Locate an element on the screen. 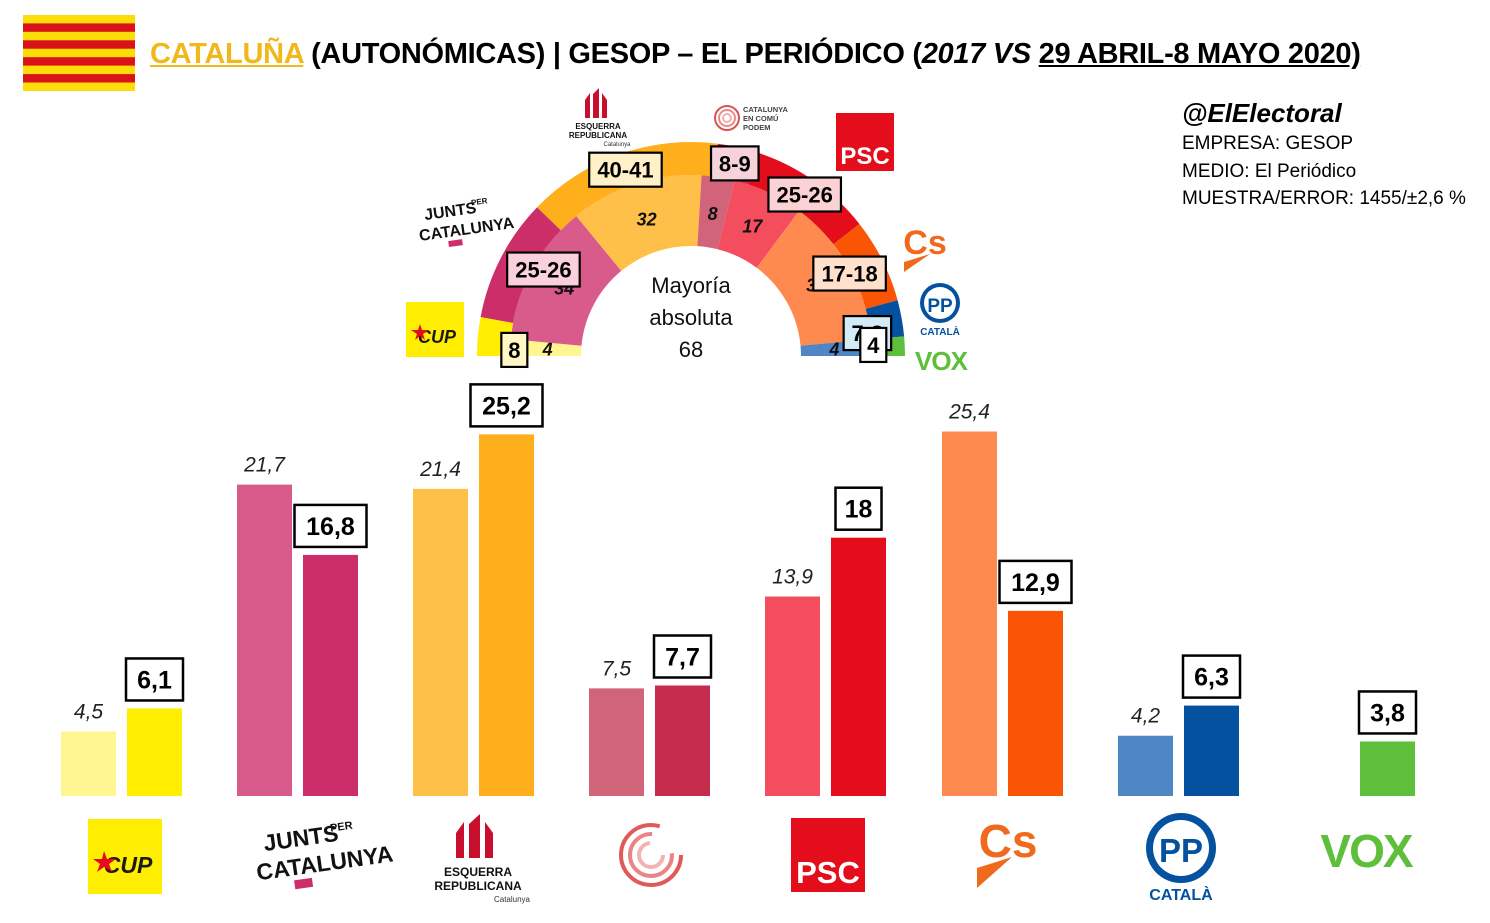  comuns-logo-small-line1: CATALUNYA is located at coordinates (765, 109).